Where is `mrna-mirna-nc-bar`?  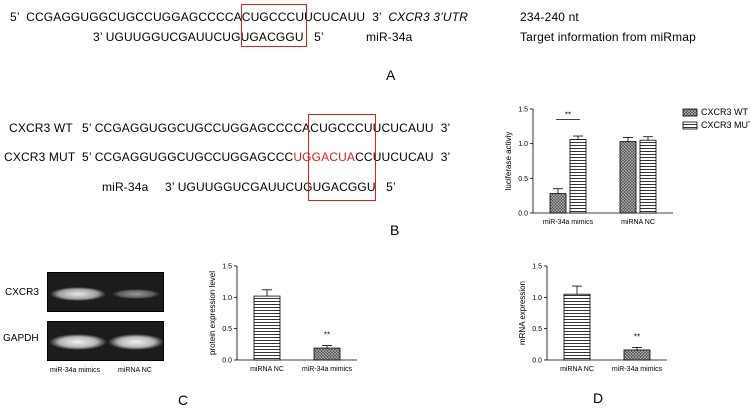 mrna-mirna-nc-bar is located at coordinates (577, 327).